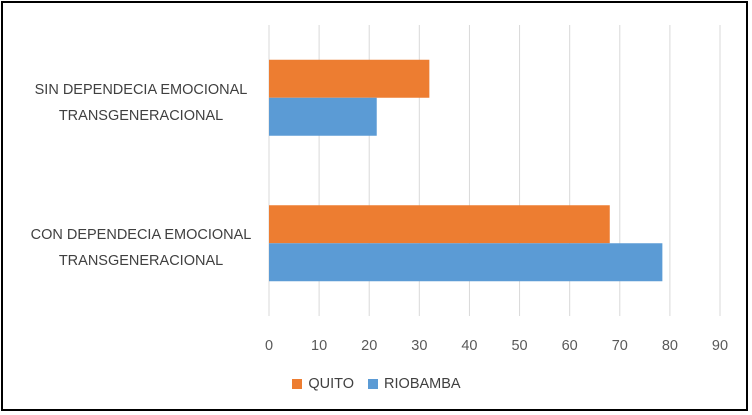  What do you see at coordinates (422, 384) in the screenshot?
I see `legend-label-riobamba: RIOBAMBA` at bounding box center [422, 384].